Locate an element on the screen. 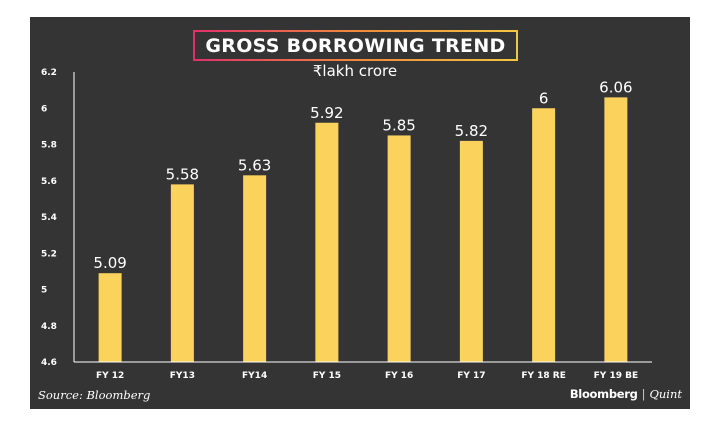 This screenshot has width=720, height=437. y-tick-label: 6 is located at coordinates (44, 109).